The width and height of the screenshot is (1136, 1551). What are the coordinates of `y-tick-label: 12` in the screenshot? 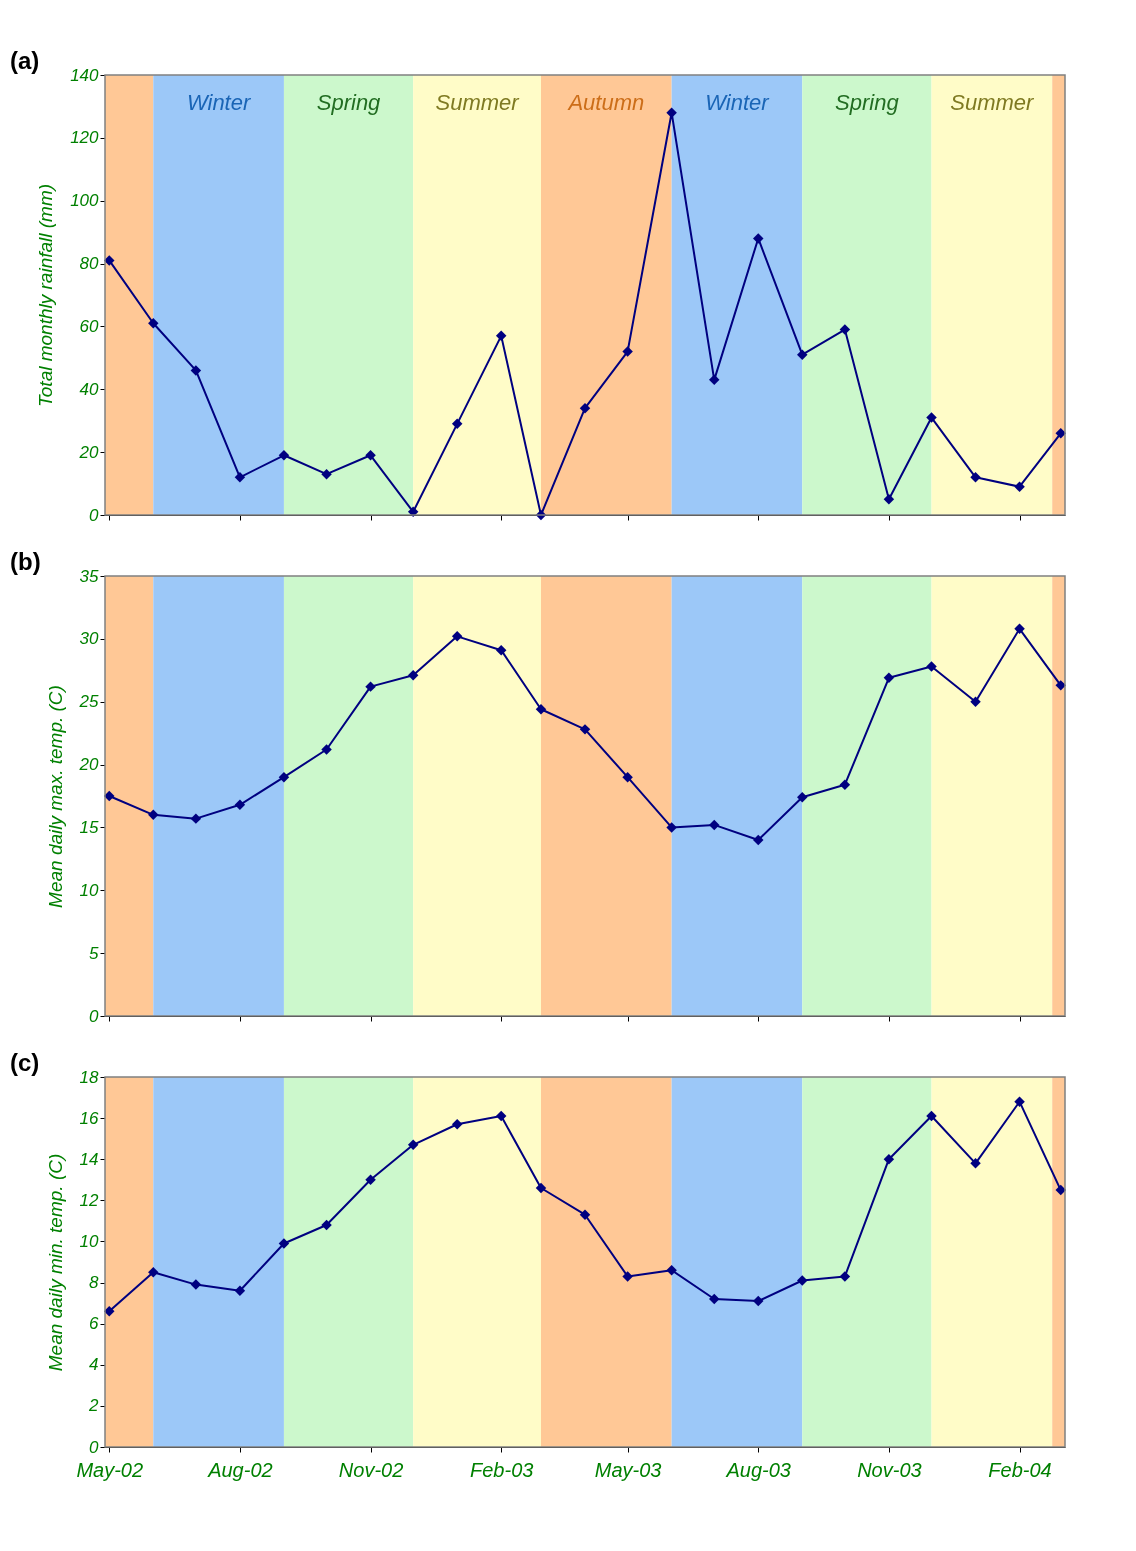 It's located at (89, 1200).